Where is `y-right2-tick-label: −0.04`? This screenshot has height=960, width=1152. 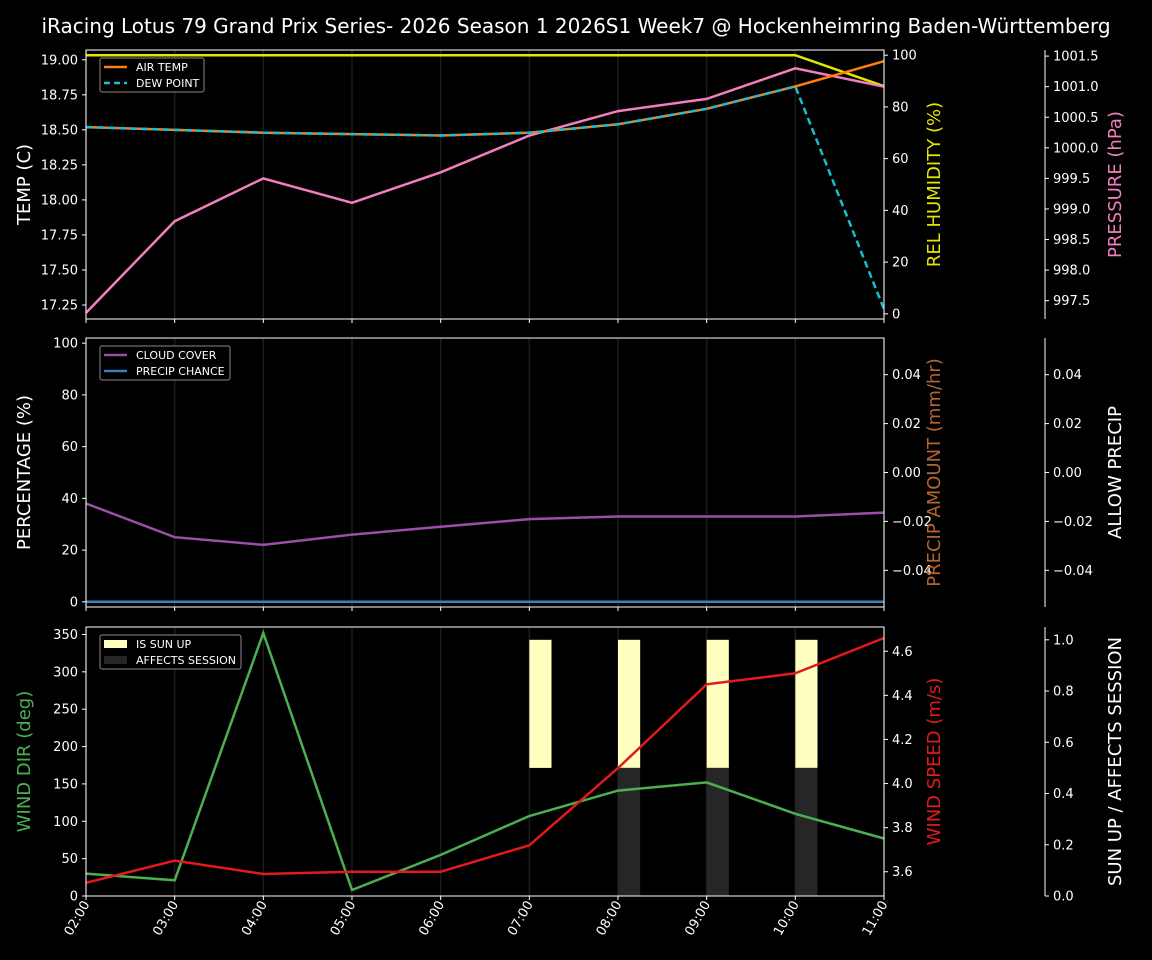
y-right2-tick-label: −0.04 is located at coordinates (1073, 571).